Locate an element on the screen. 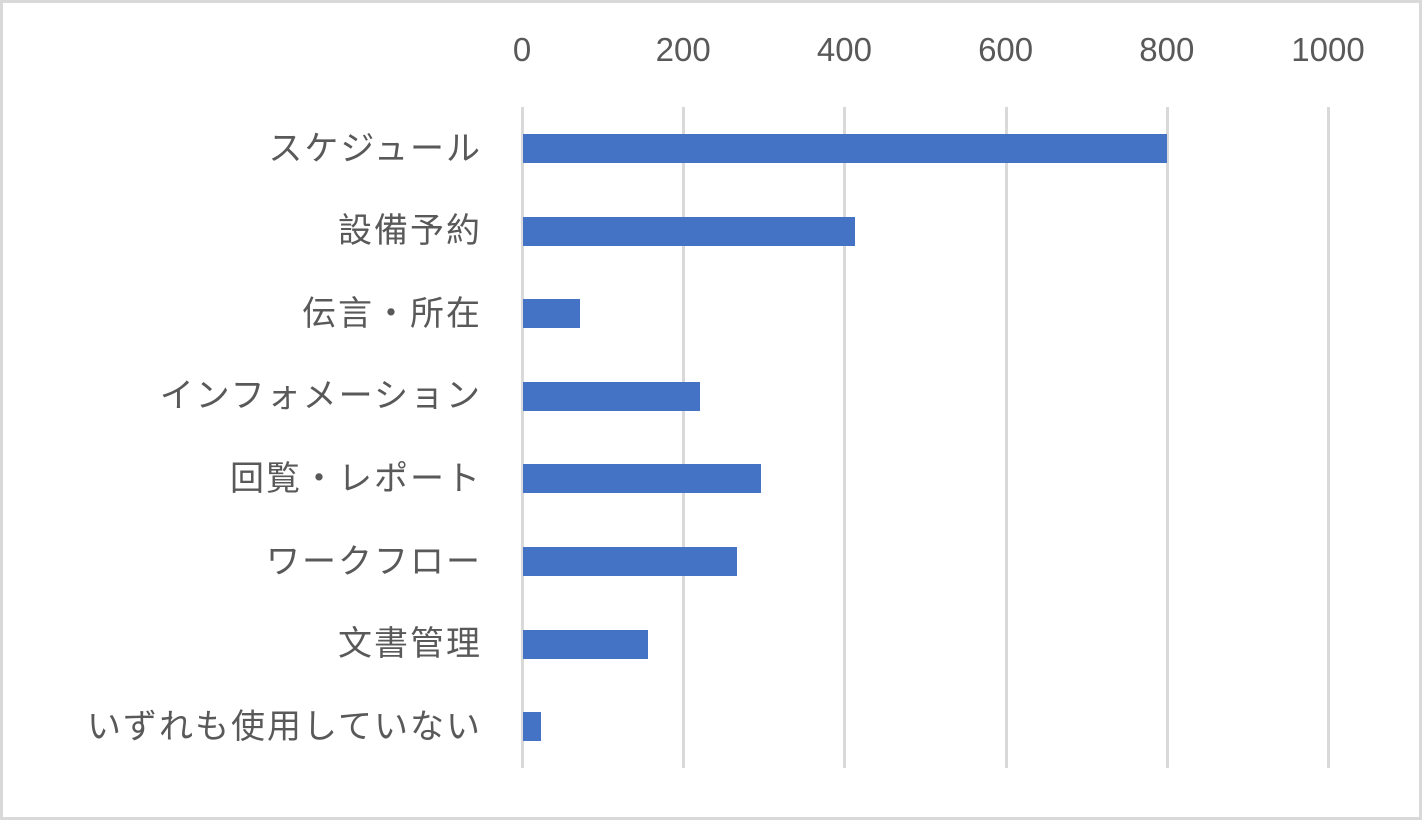  x-tick-label: 1000 is located at coordinates (1328, 49).